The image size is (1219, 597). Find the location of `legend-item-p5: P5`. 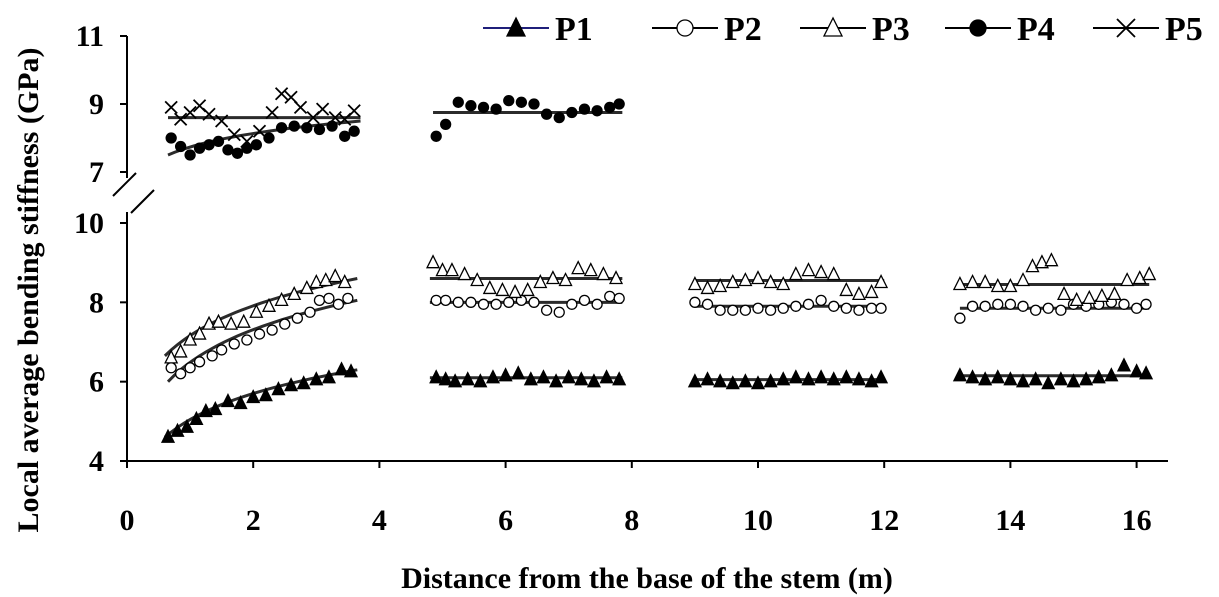

legend-item-p5: P5 is located at coordinates (1148, 29).